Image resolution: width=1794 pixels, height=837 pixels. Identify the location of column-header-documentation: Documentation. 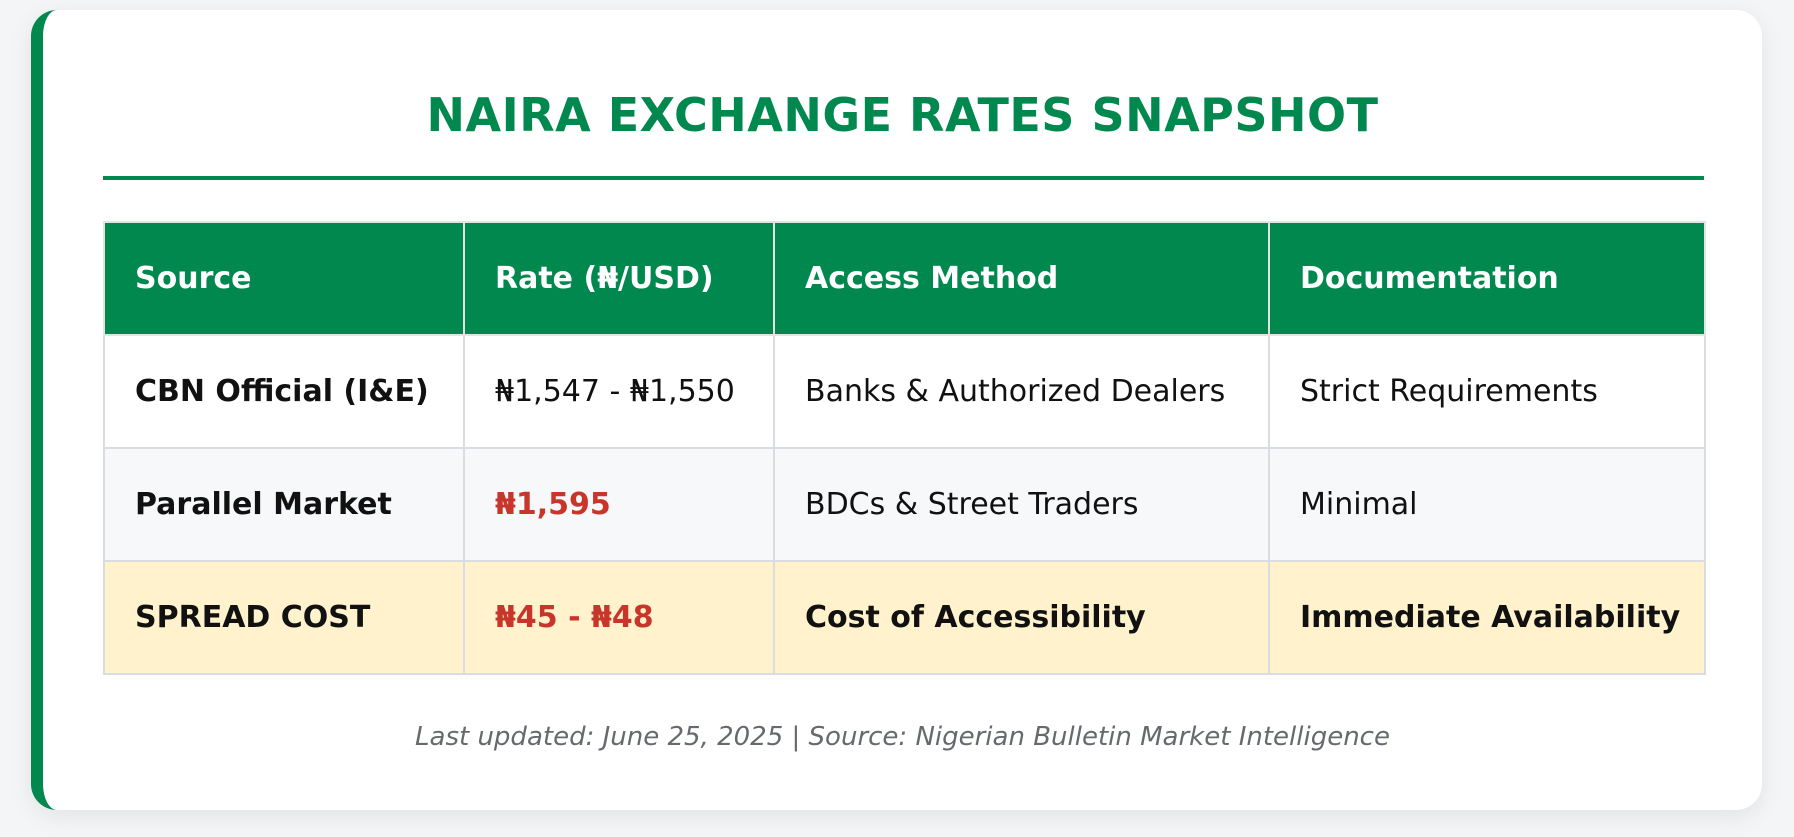
(1487, 278).